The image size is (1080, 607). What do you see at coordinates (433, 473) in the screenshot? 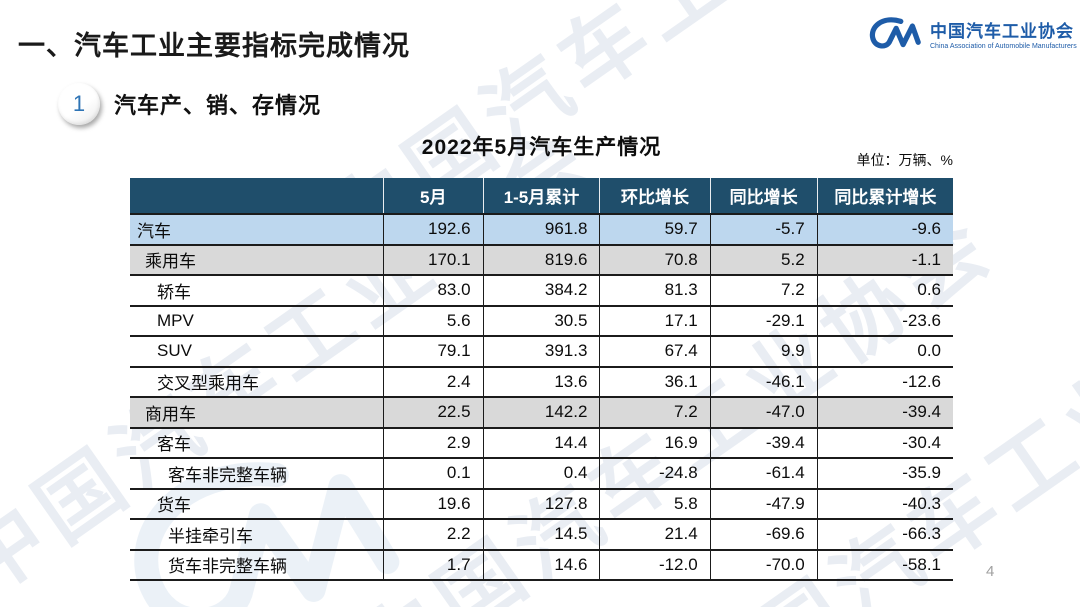
I see `cell-value: 0.1` at bounding box center [433, 473].